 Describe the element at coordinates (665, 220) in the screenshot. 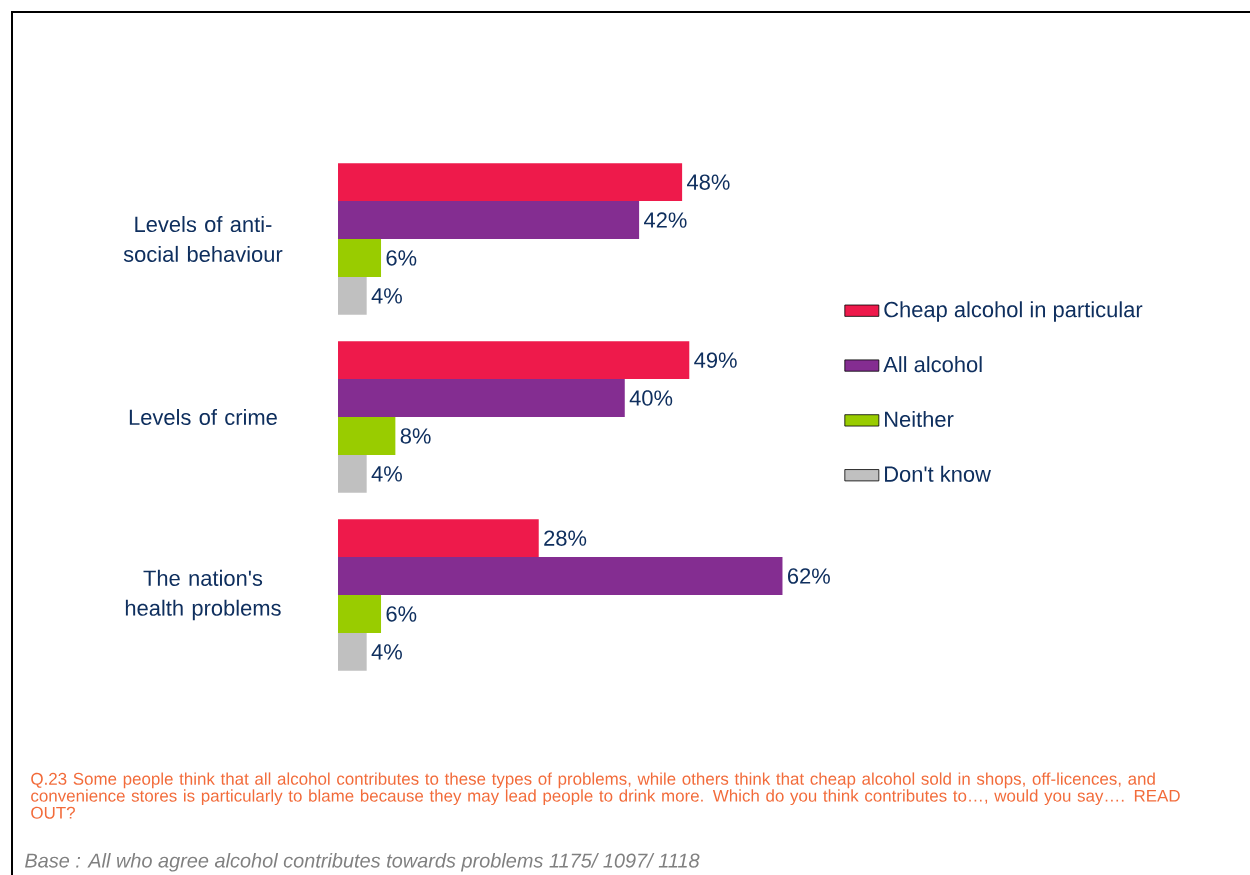

I see `data-label: 42%` at that location.